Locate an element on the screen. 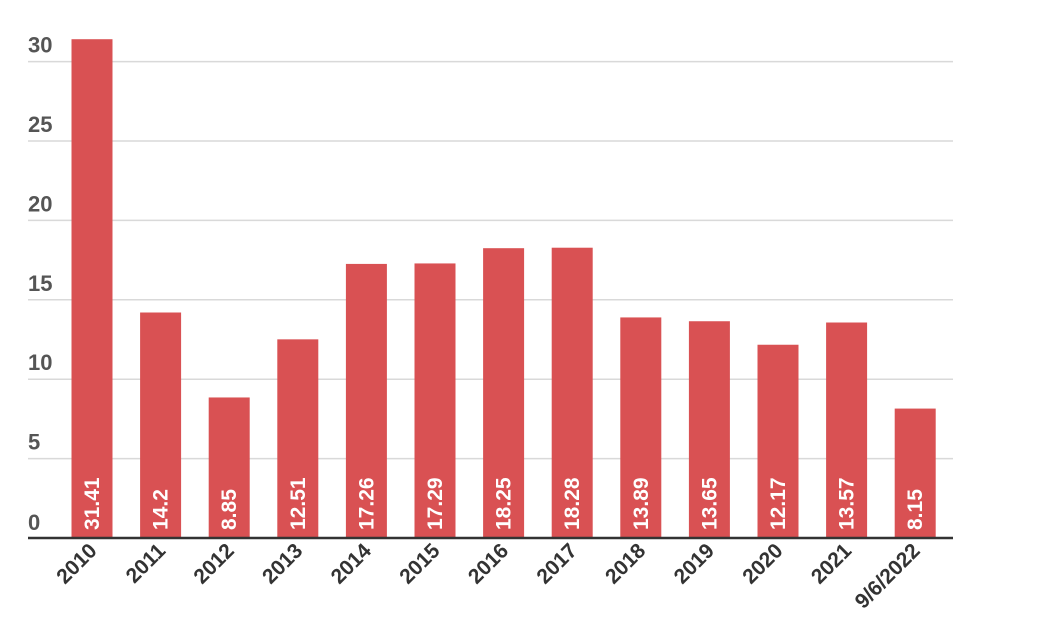 The height and width of the screenshot is (630, 1050). x-tick-label: 2020 is located at coordinates (762, 563).